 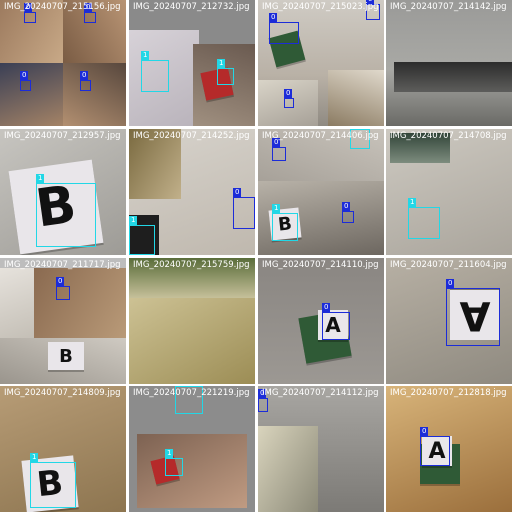 I want to click on image-tile: IMG_20240707_215759.jpg, so click(x=192, y=321).